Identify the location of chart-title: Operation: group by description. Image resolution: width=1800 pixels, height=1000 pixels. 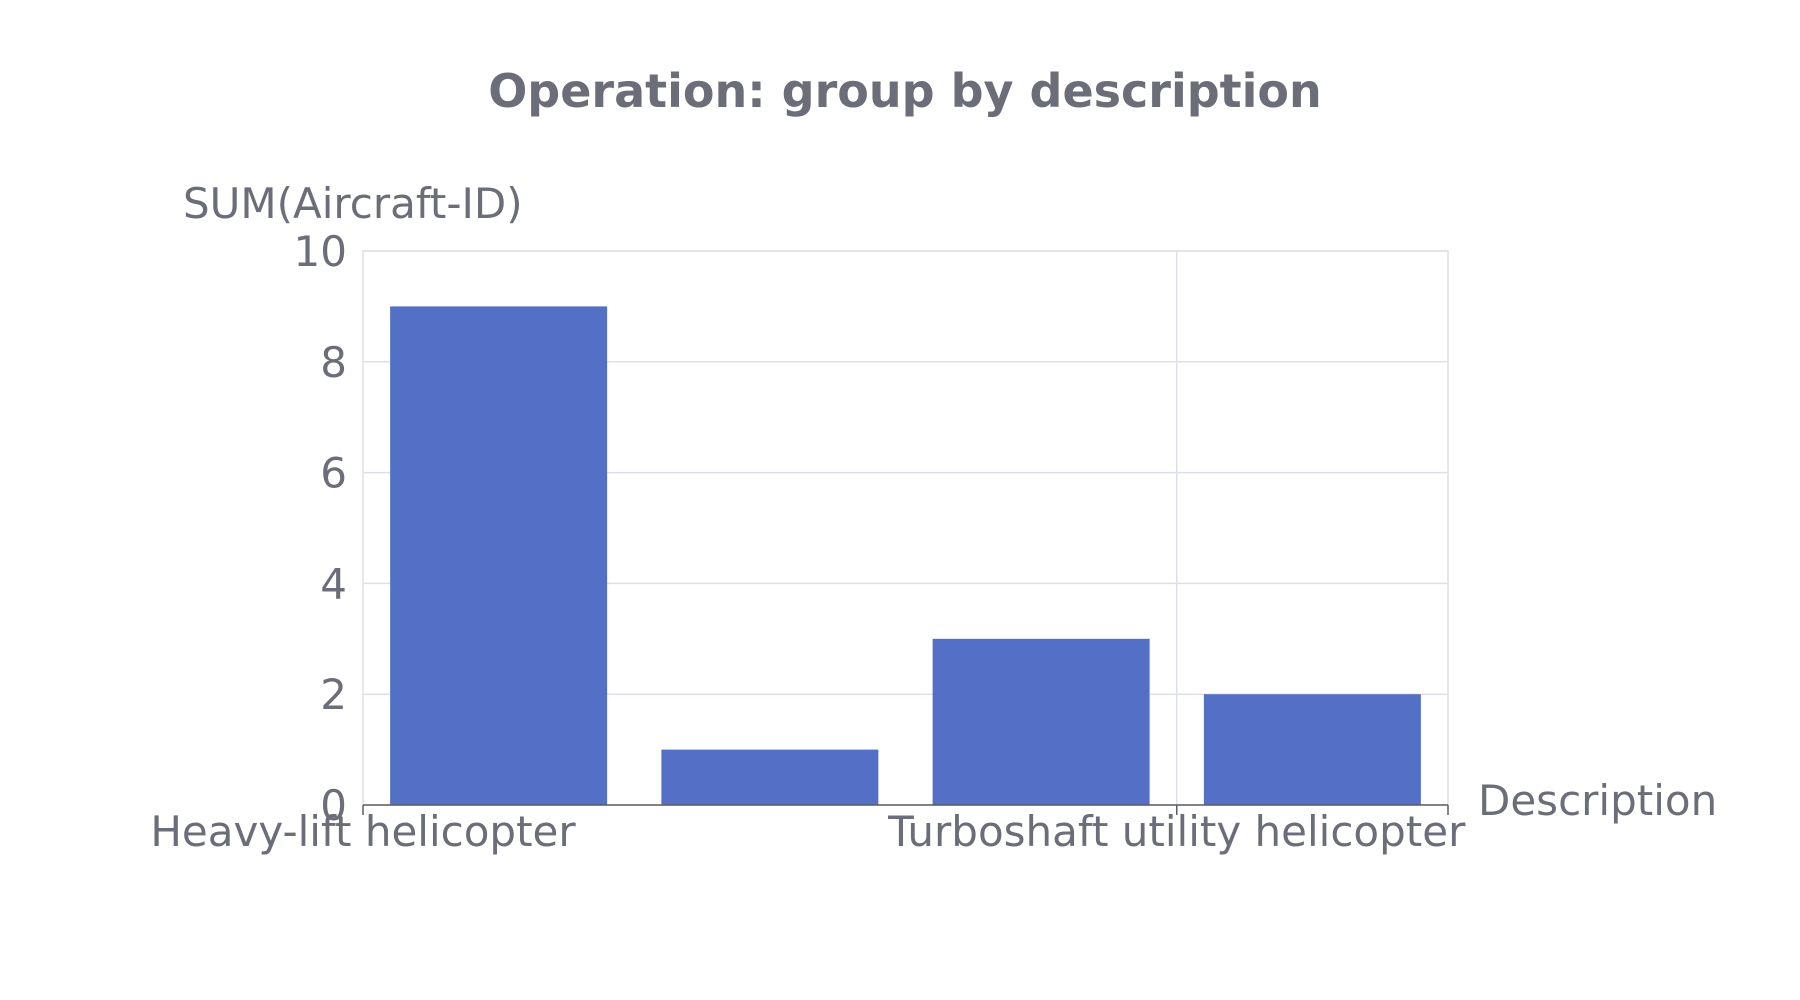
(905, 91).